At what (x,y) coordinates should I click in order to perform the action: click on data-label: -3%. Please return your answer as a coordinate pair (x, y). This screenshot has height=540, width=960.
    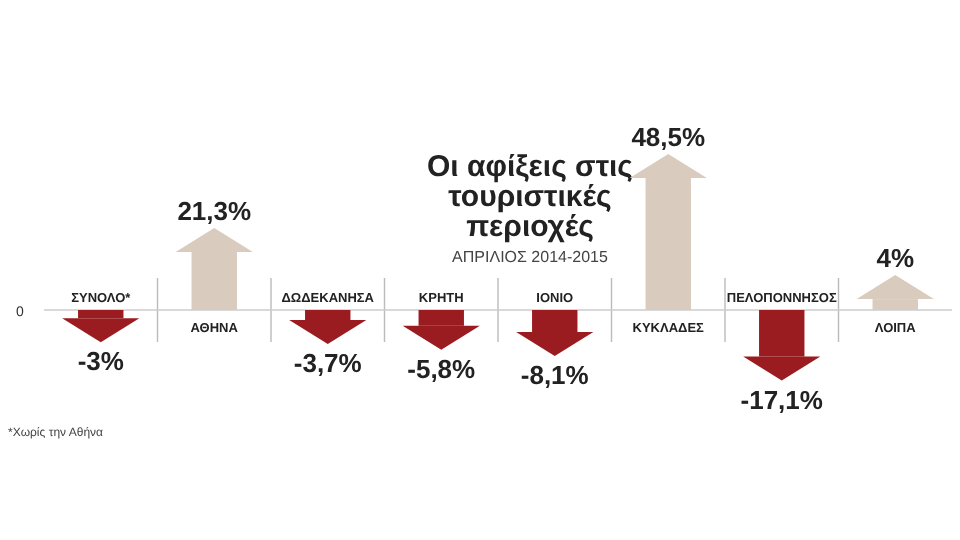
    Looking at the image, I should click on (101, 361).